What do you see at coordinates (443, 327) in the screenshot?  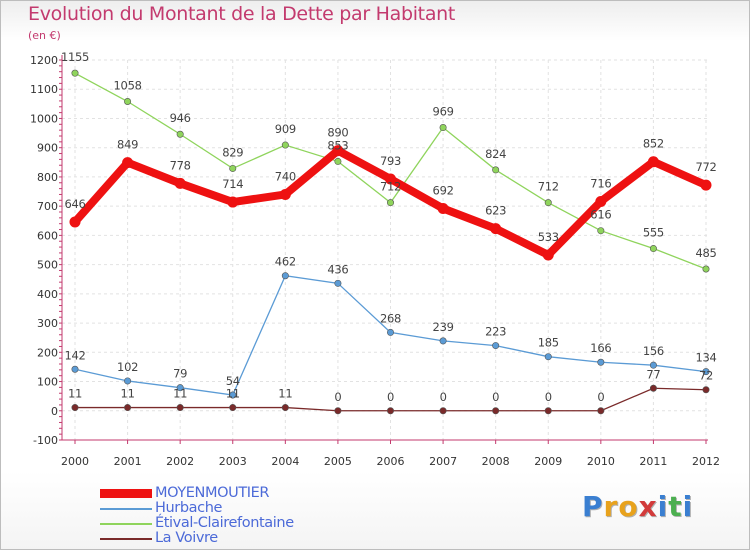 I see `data-label: 239` at bounding box center [443, 327].